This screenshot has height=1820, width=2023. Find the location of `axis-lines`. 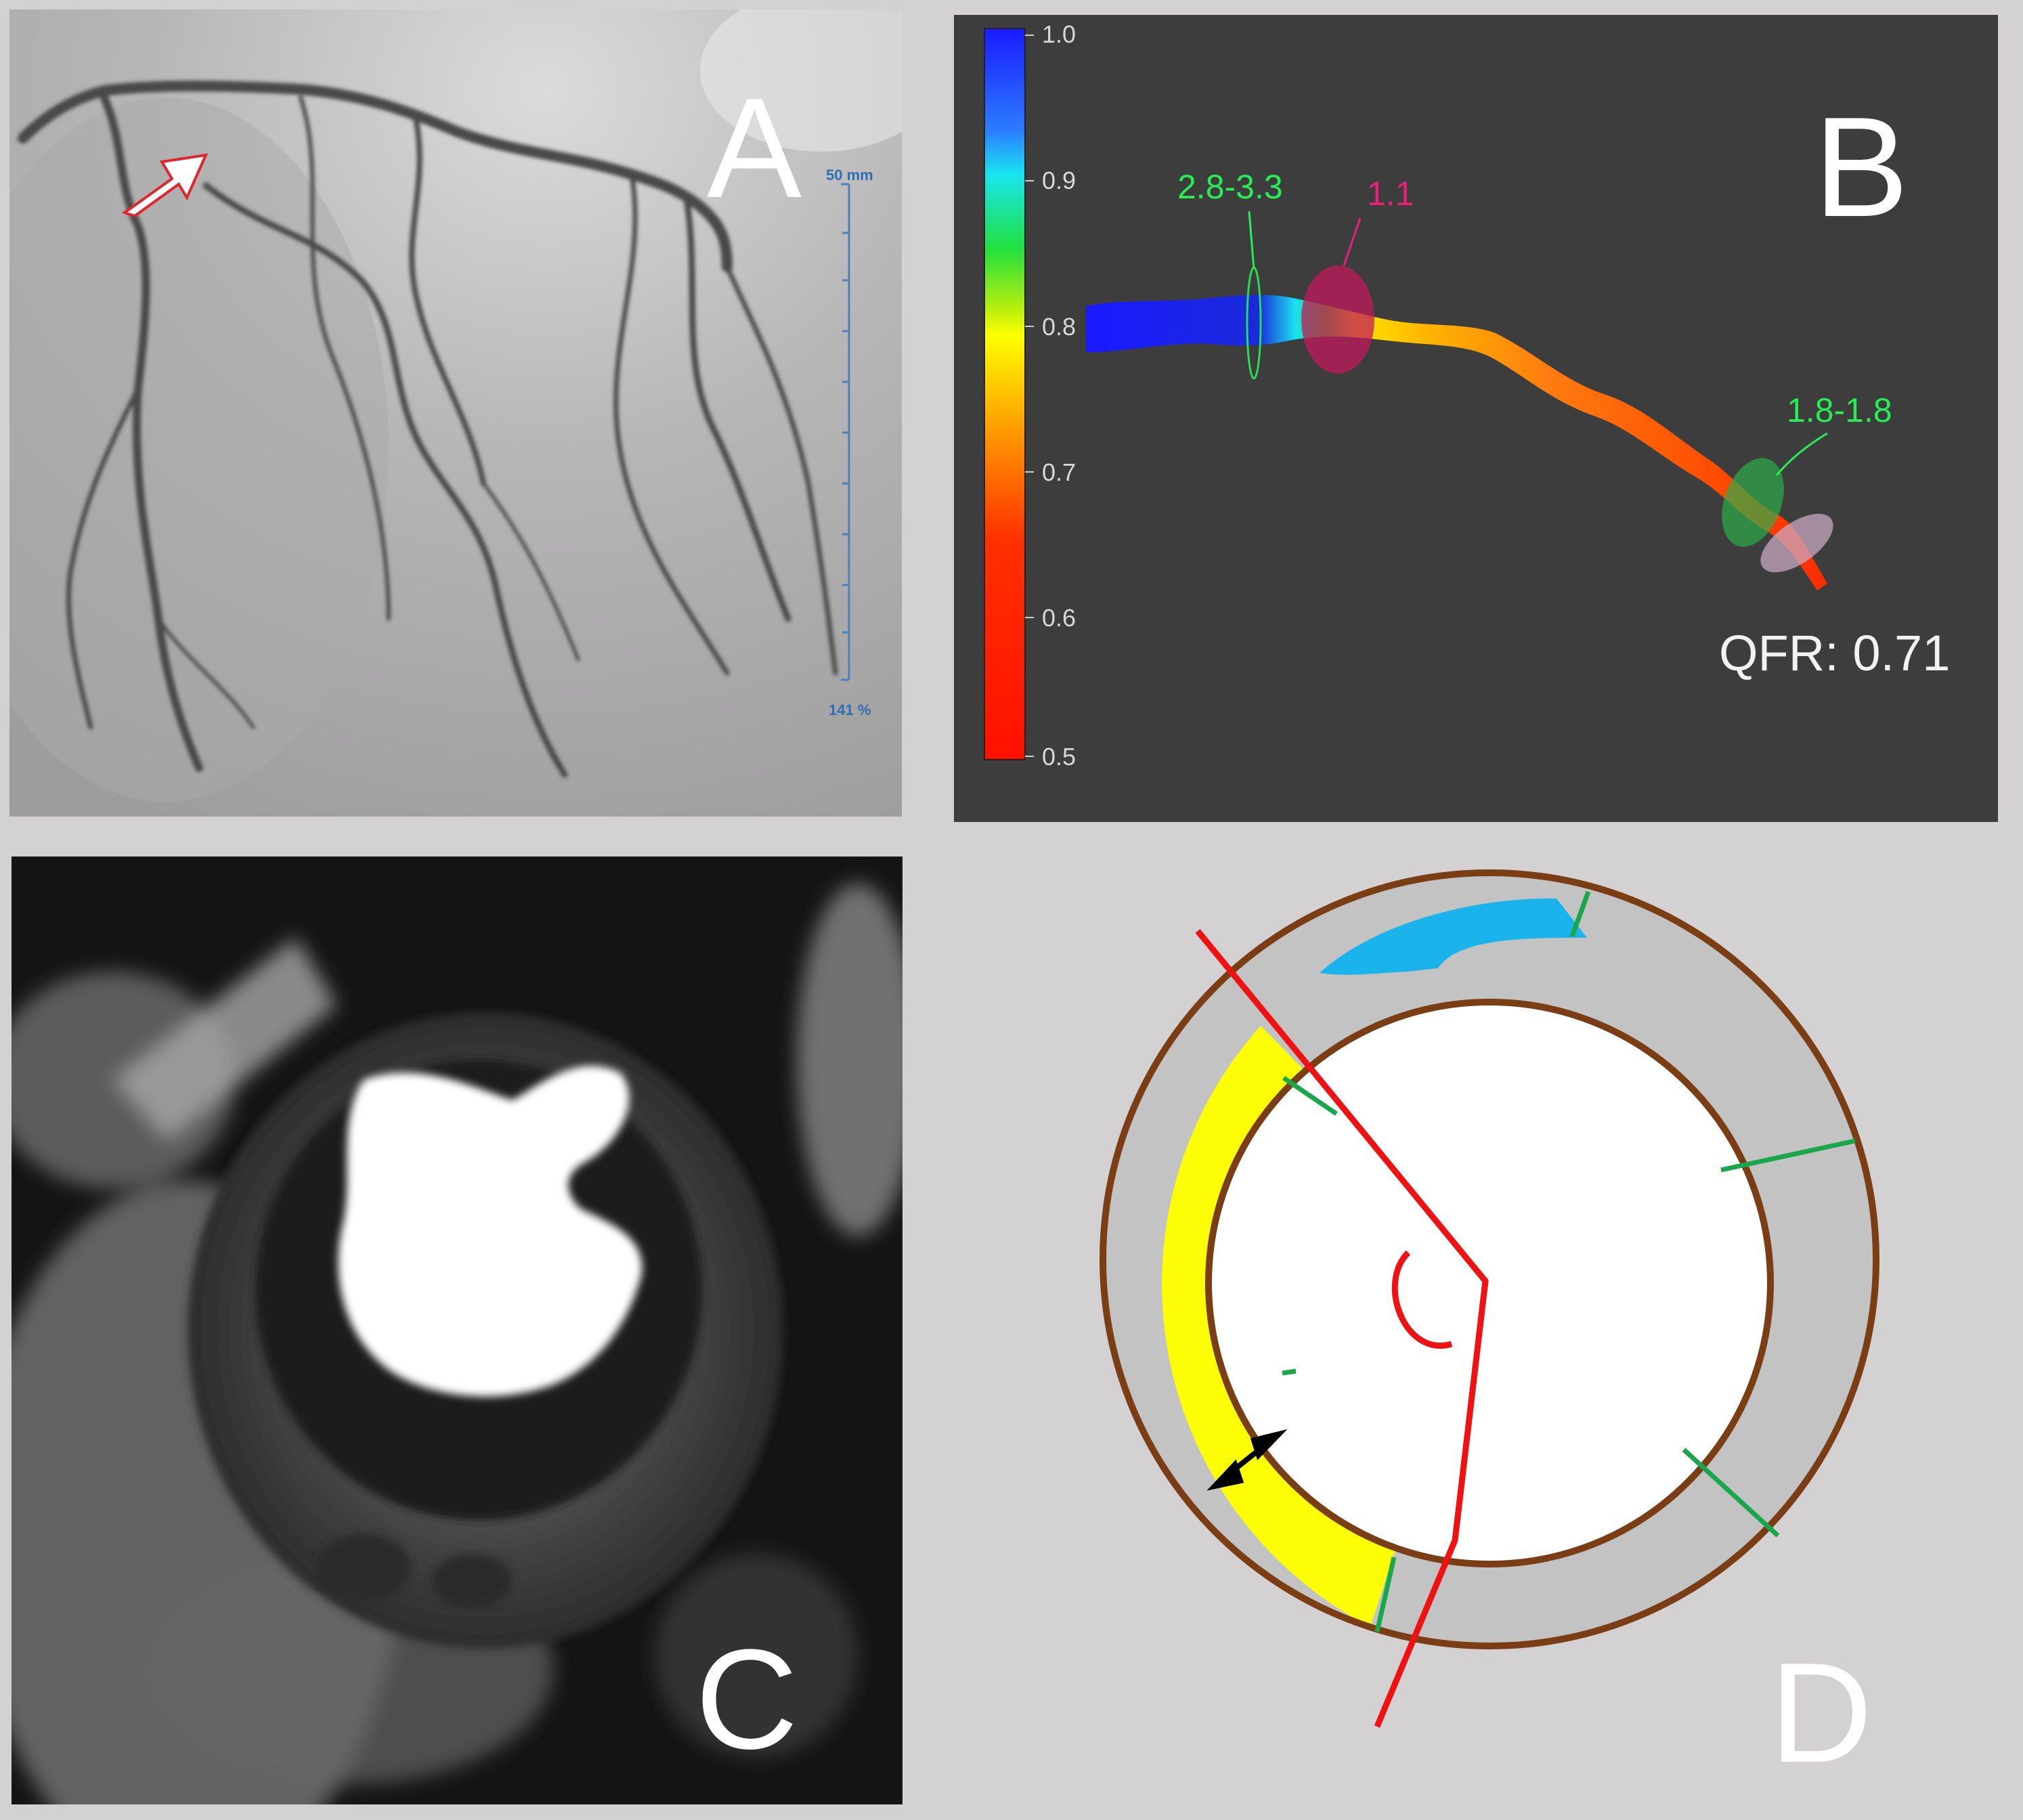

axis-lines is located at coordinates (1342, 1328).